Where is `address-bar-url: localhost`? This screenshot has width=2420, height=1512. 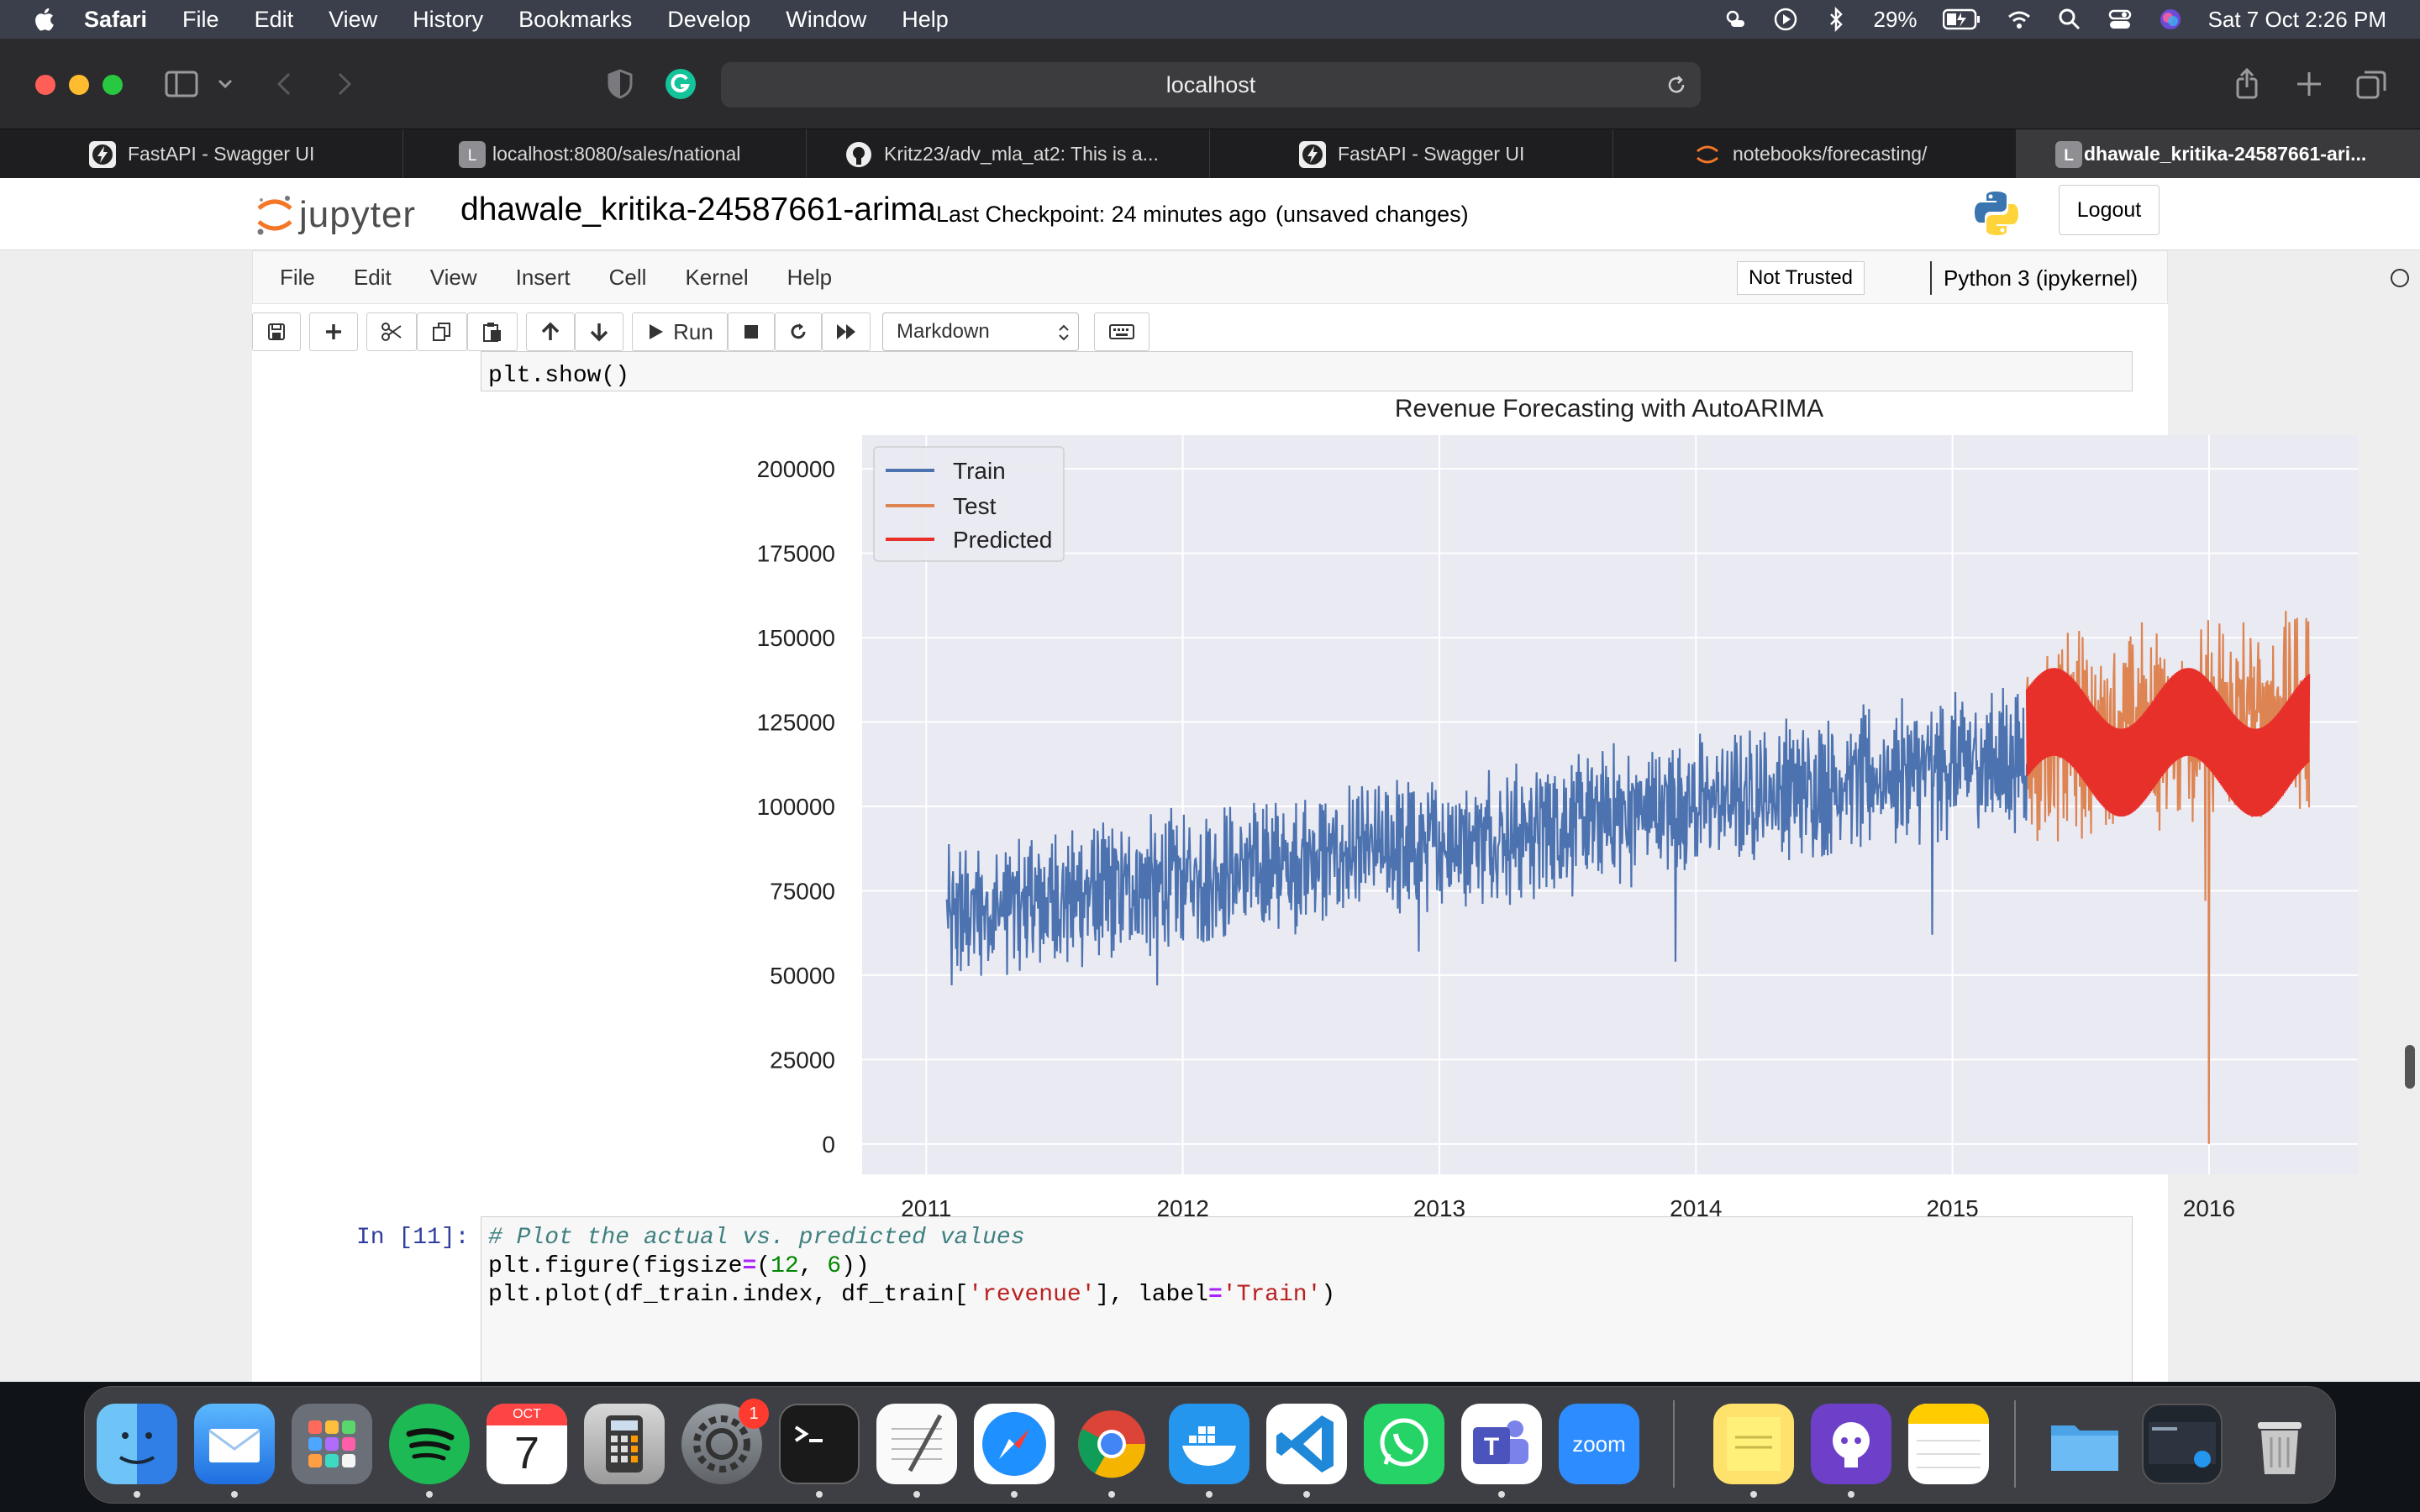 address-bar-url: localhost is located at coordinates (1210, 84).